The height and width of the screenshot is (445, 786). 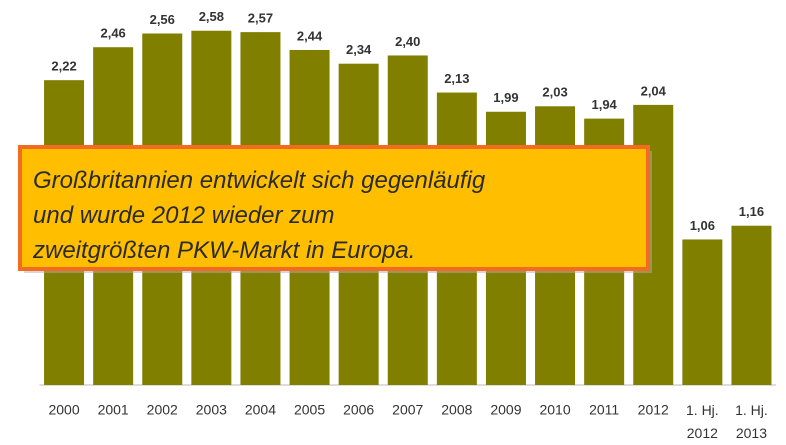 What do you see at coordinates (211, 16) in the screenshot?
I see `value-label: 2,58` at bounding box center [211, 16].